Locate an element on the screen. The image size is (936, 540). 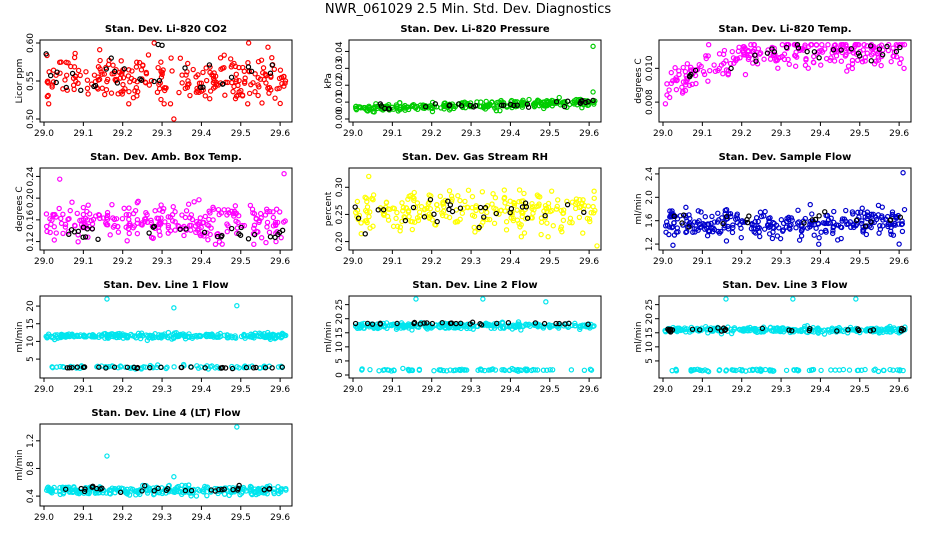
x-tick-label: 29.6 is located at coordinates (589, 262).